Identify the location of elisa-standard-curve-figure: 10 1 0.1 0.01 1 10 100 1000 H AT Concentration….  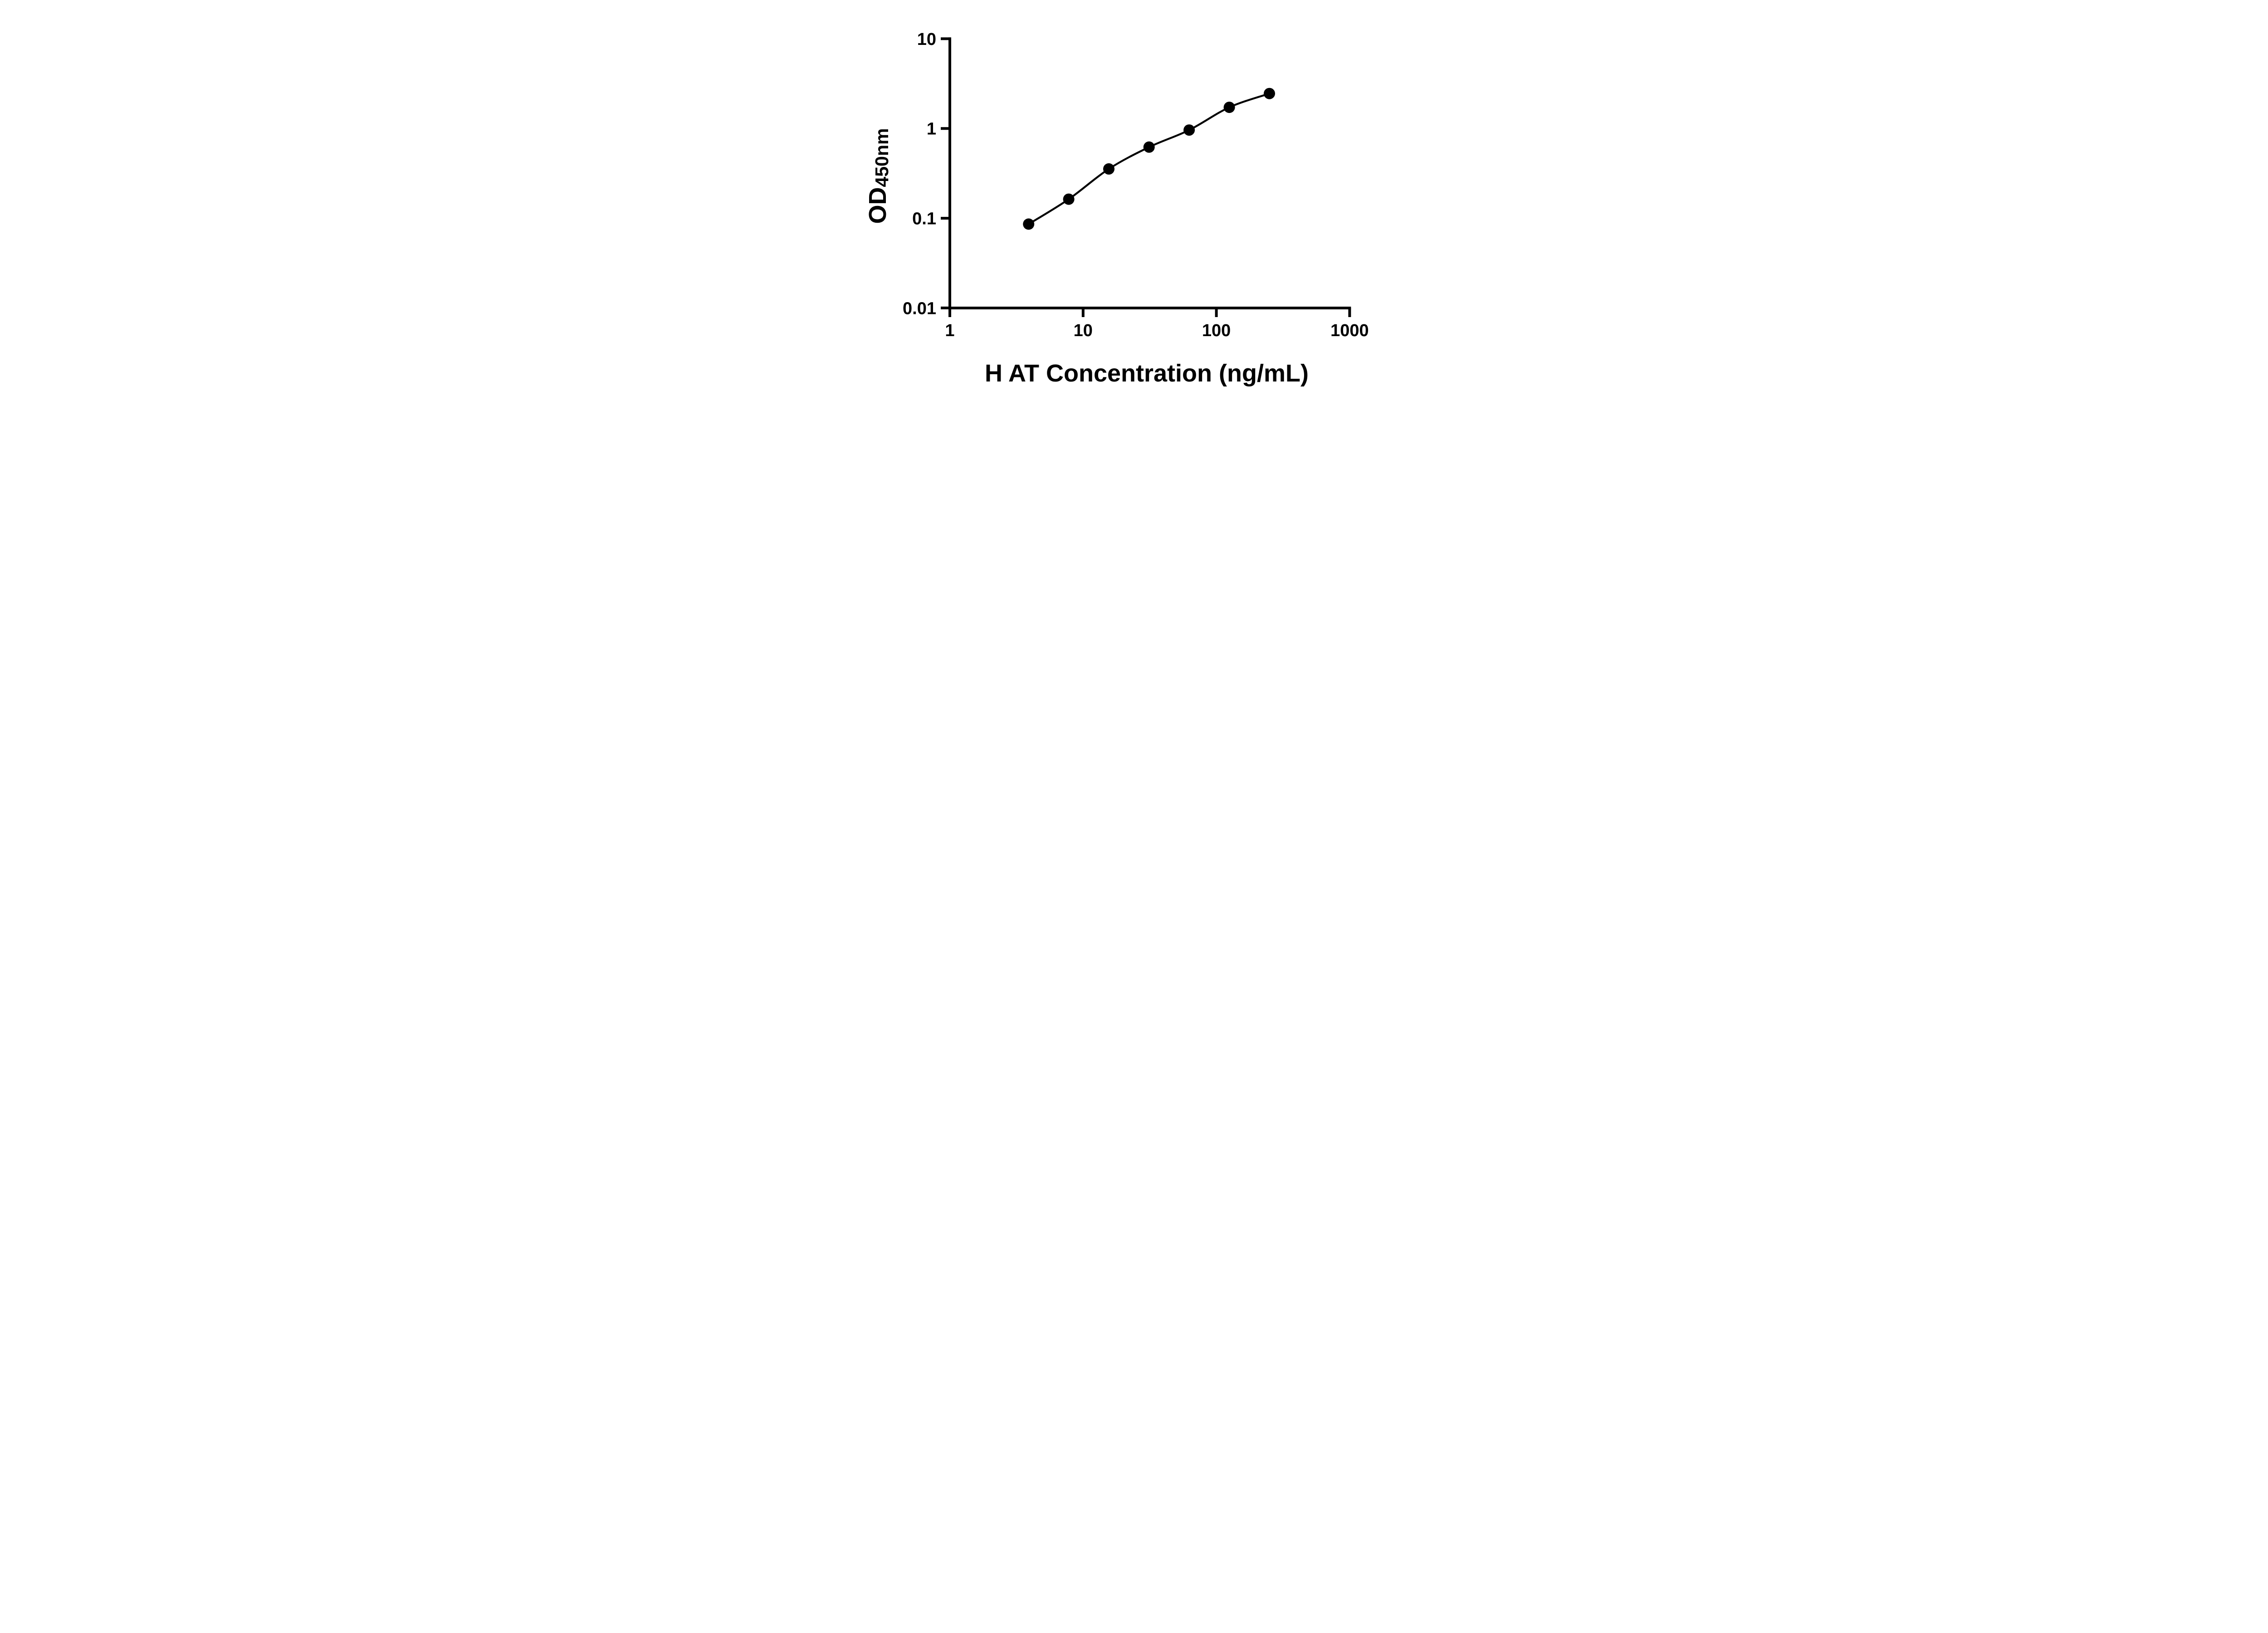
(1134, 204).